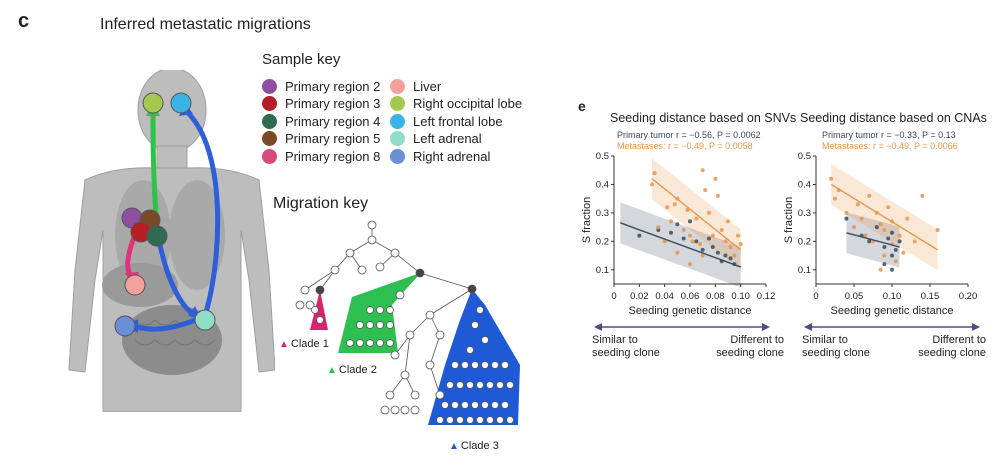  Describe the element at coordinates (930, 296) in the screenshot. I see `x-tick-label: 0.15` at that location.